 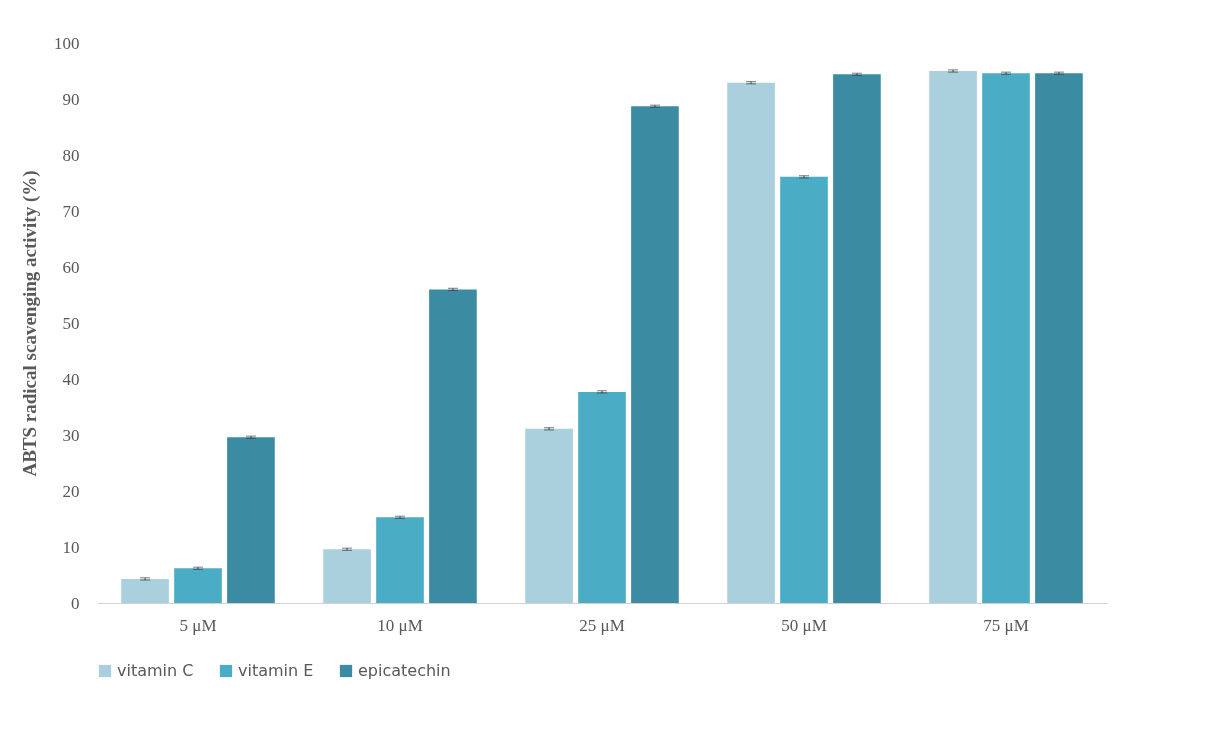 I want to click on y-axis-title: ABTS radical scavenging activity (%), so click(x=30, y=323).